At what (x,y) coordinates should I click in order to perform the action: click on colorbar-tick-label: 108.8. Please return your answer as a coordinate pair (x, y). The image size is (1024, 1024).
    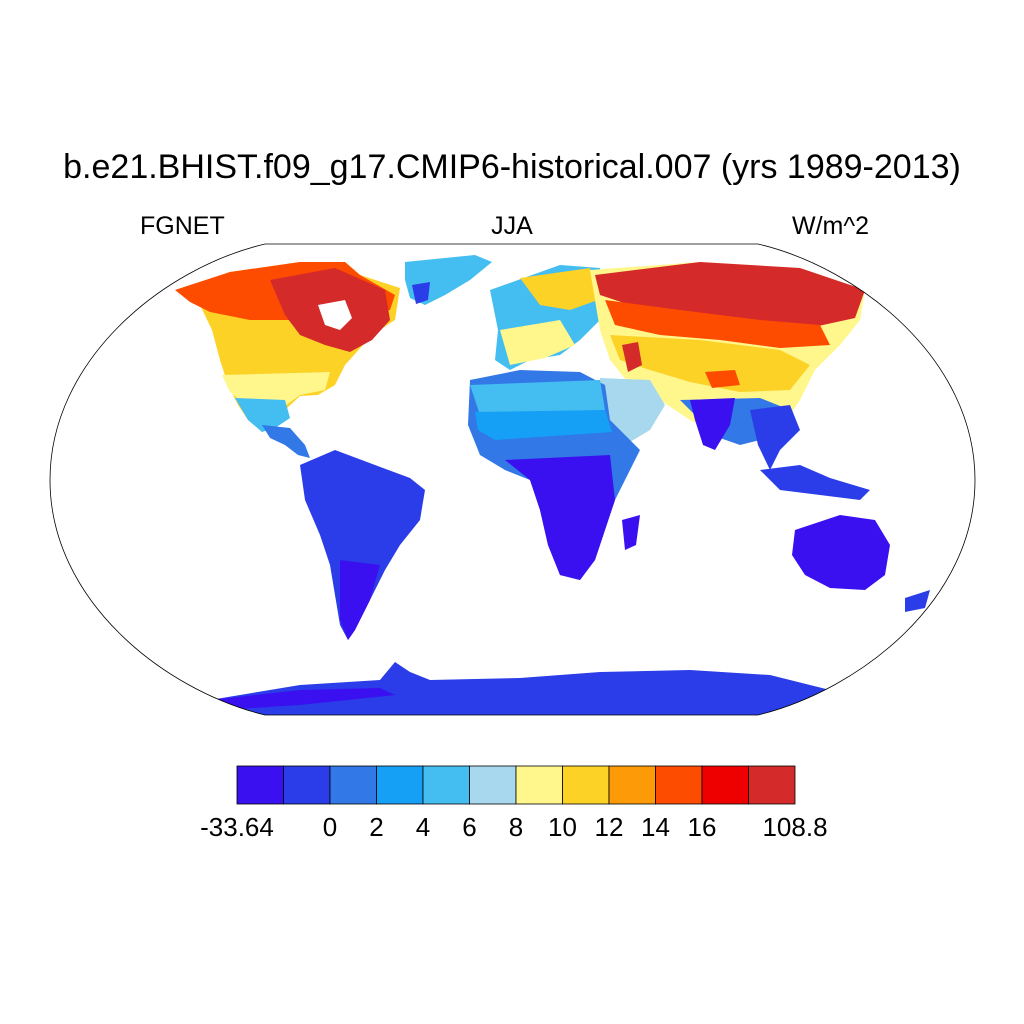
    Looking at the image, I should click on (795, 827).